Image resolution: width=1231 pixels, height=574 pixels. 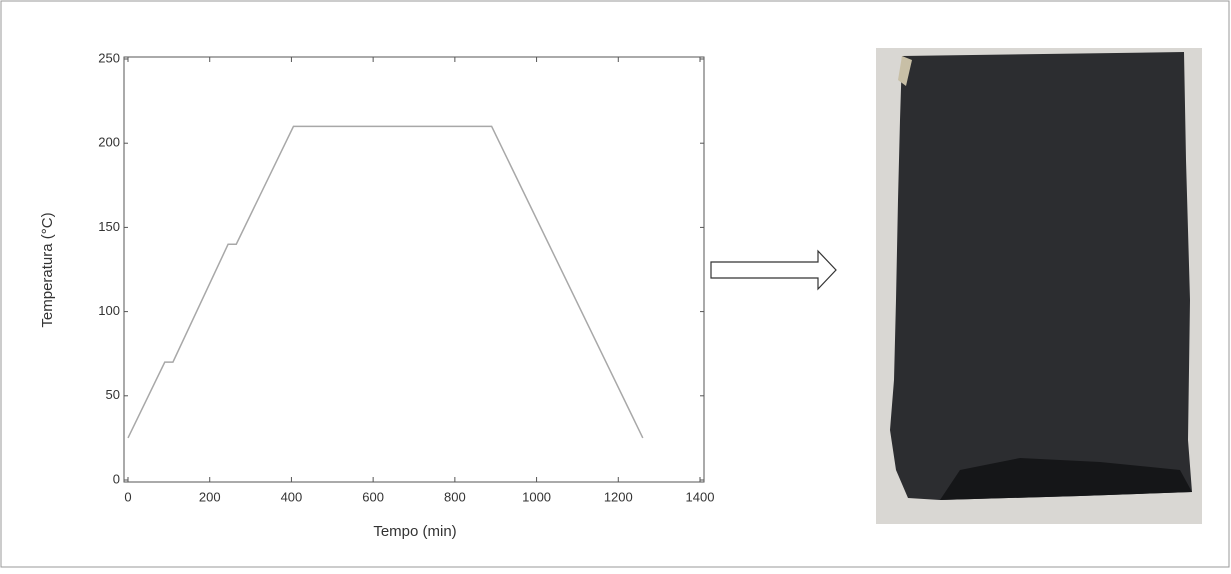 I want to click on y-axis-title: Temperatura (°C), so click(x=47, y=269).